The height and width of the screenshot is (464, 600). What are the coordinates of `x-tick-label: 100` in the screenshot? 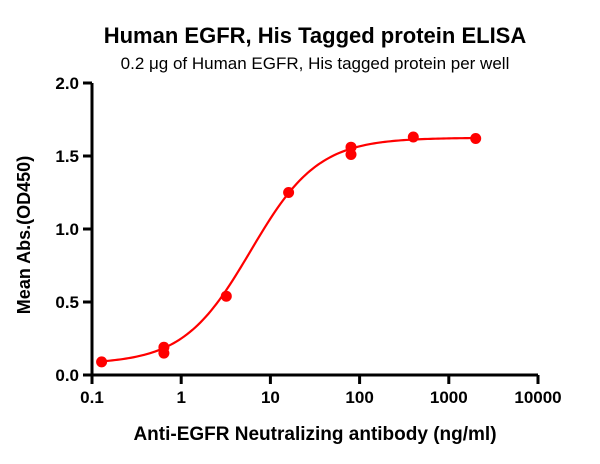 It's located at (359, 397).